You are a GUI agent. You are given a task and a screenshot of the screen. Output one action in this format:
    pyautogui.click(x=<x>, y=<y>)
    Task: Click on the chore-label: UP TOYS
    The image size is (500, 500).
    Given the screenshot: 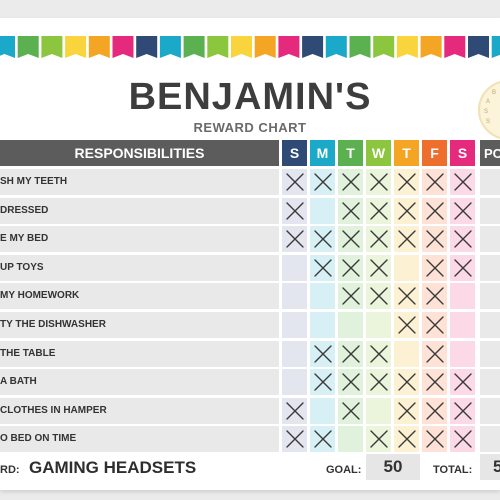 What is the action you would take?
    pyautogui.click(x=22, y=267)
    